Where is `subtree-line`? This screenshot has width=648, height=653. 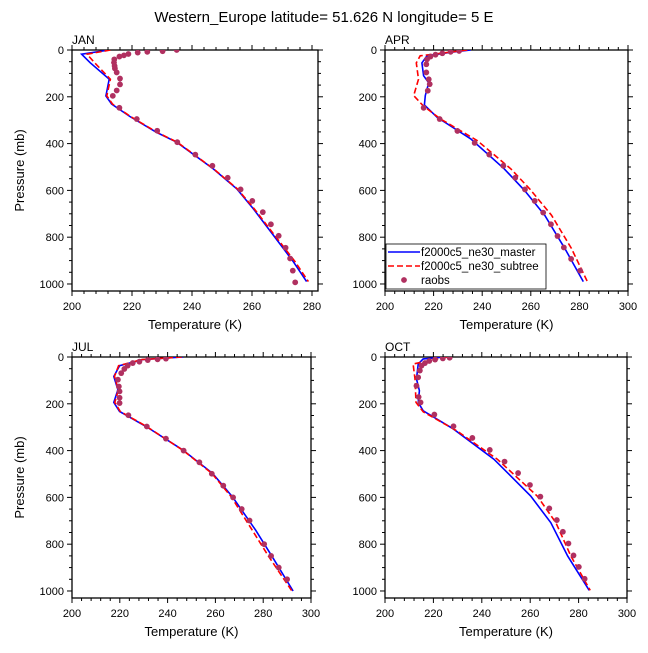
subtree-line is located at coordinates (501, 474).